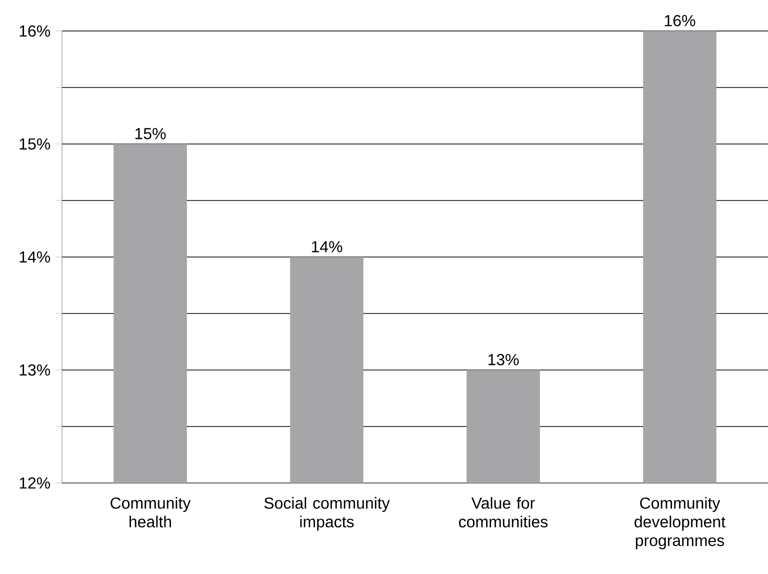  What do you see at coordinates (35, 483) in the screenshot?
I see `y-tick-label: 12%` at bounding box center [35, 483].